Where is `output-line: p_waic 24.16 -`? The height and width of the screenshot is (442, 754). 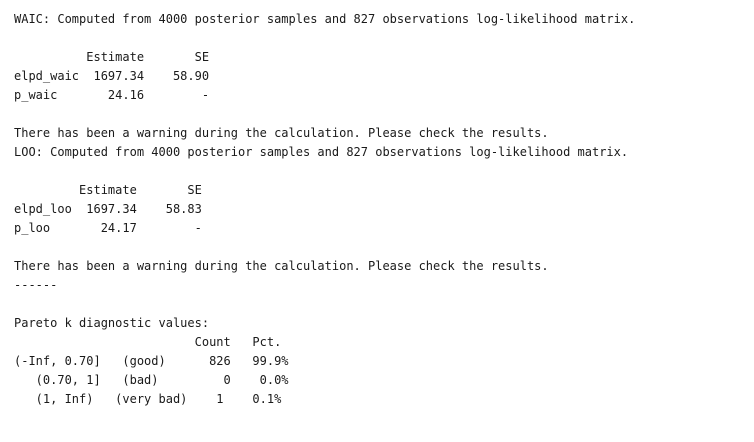 output-line: p_waic 24.16 - is located at coordinates (112, 95).